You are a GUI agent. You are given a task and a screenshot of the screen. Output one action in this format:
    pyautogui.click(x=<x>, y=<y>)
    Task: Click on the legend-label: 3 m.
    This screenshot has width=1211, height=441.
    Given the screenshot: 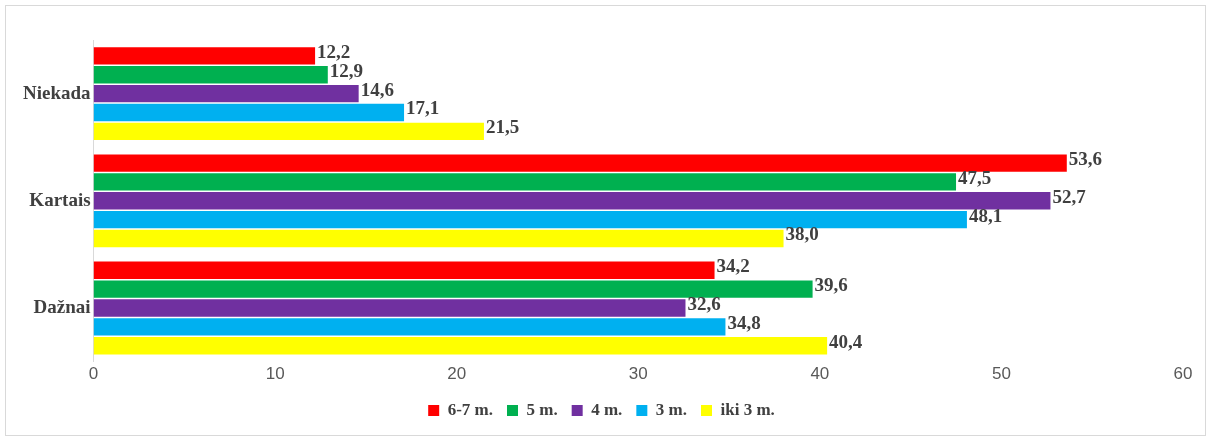 What is the action you would take?
    pyautogui.click(x=671, y=409)
    